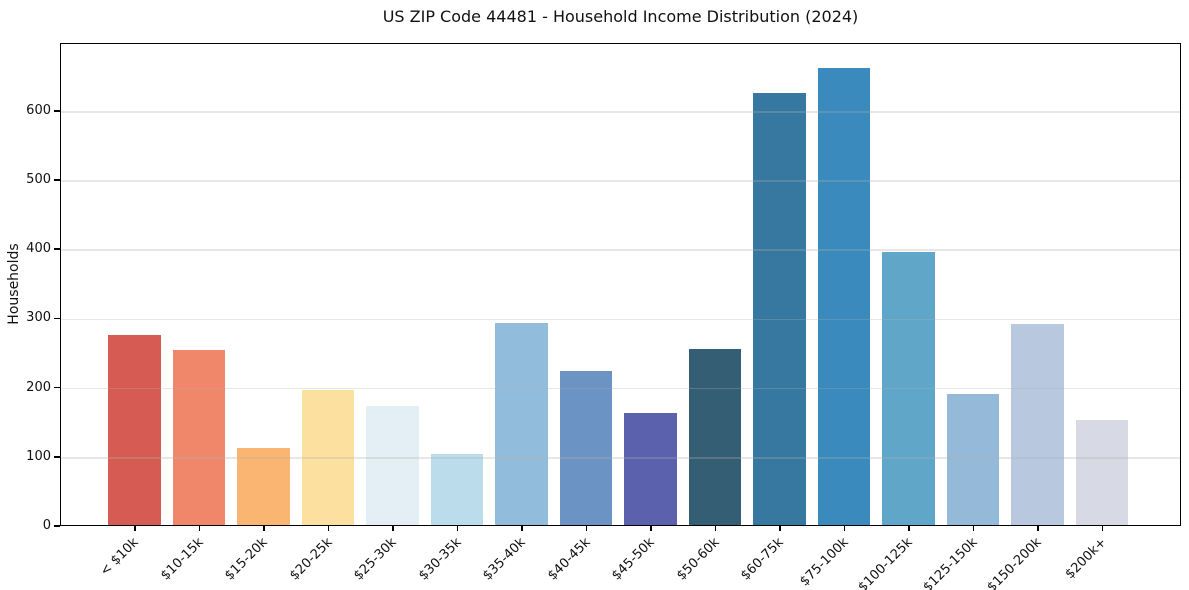 The image size is (1189, 590). Describe the element at coordinates (263, 486) in the screenshot. I see `bar-15-20k` at that location.